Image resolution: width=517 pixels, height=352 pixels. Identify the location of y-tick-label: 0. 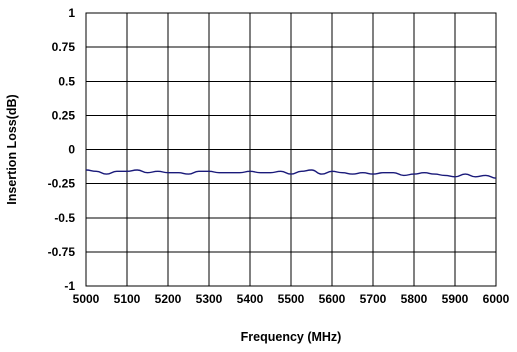
(71, 150).